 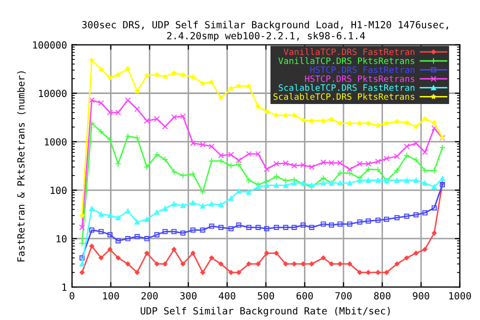 What do you see at coordinates (61, 238) in the screenshot?
I see `y-tick-label: 10` at bounding box center [61, 238].